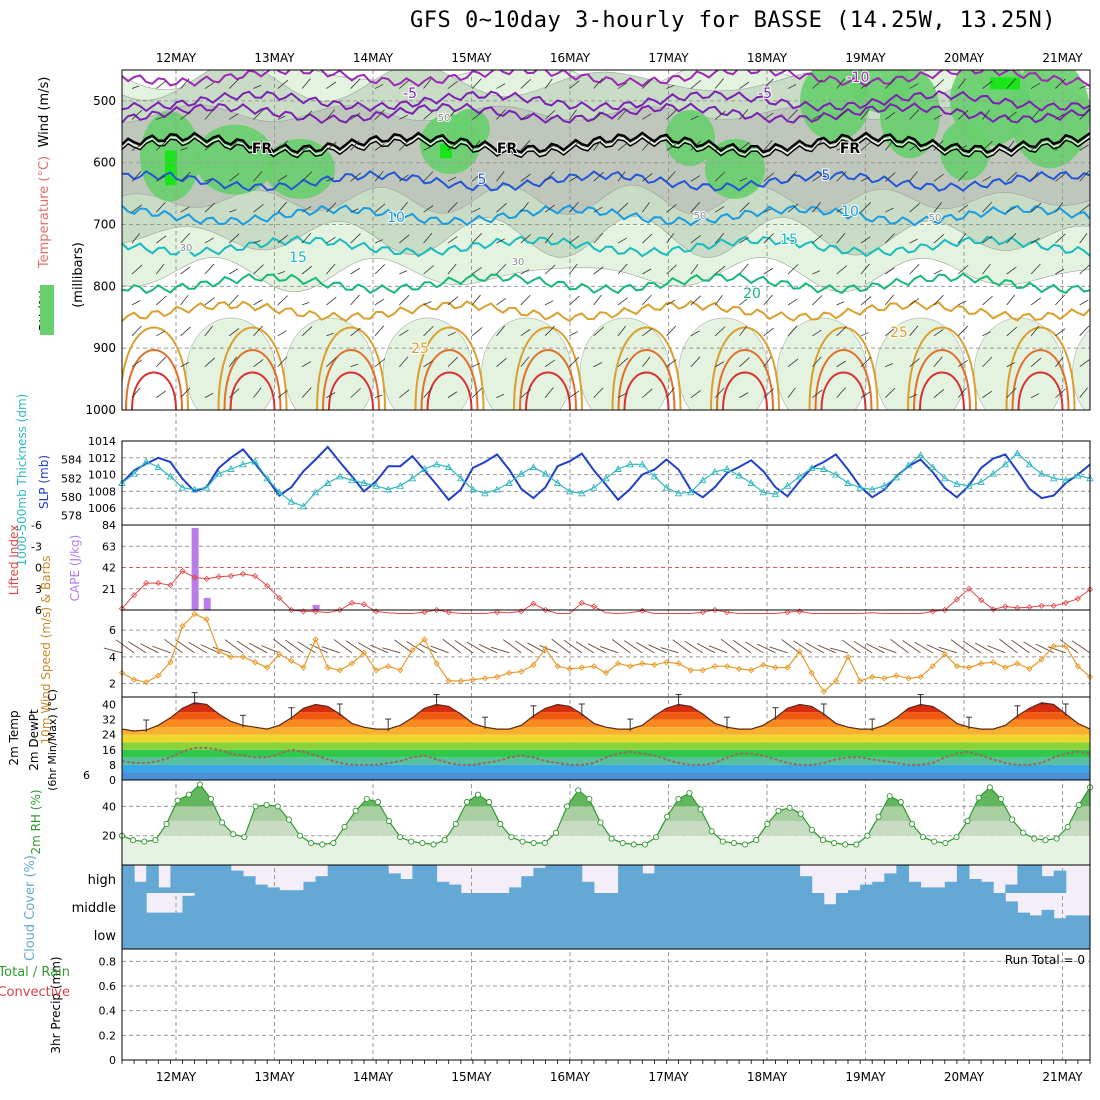 The height and width of the screenshot is (1100, 1100). What do you see at coordinates (100, 410) in the screenshot?
I see `pressure-tick-label: 1000` at bounding box center [100, 410].